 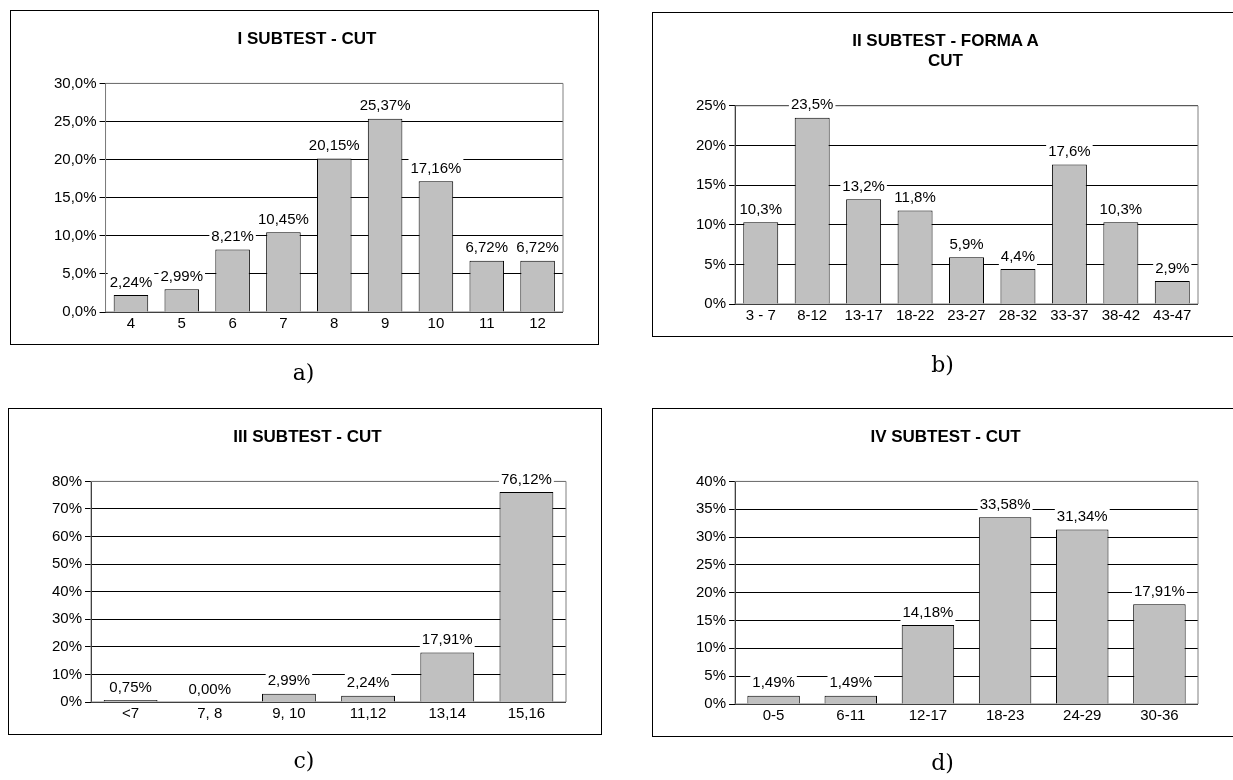 What do you see at coordinates (1172, 267) in the screenshot?
I see `data-label: 2,9%` at bounding box center [1172, 267].